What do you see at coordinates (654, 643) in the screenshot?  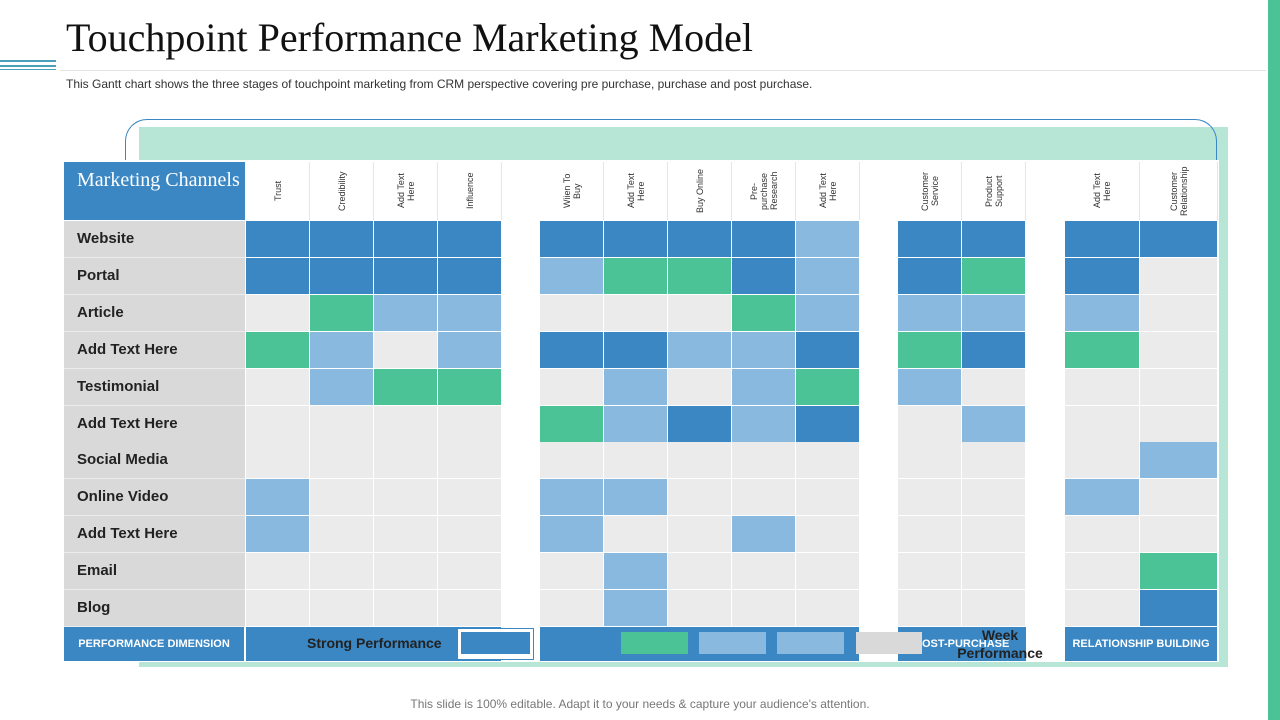 I see `legend-swatch-green` at bounding box center [654, 643].